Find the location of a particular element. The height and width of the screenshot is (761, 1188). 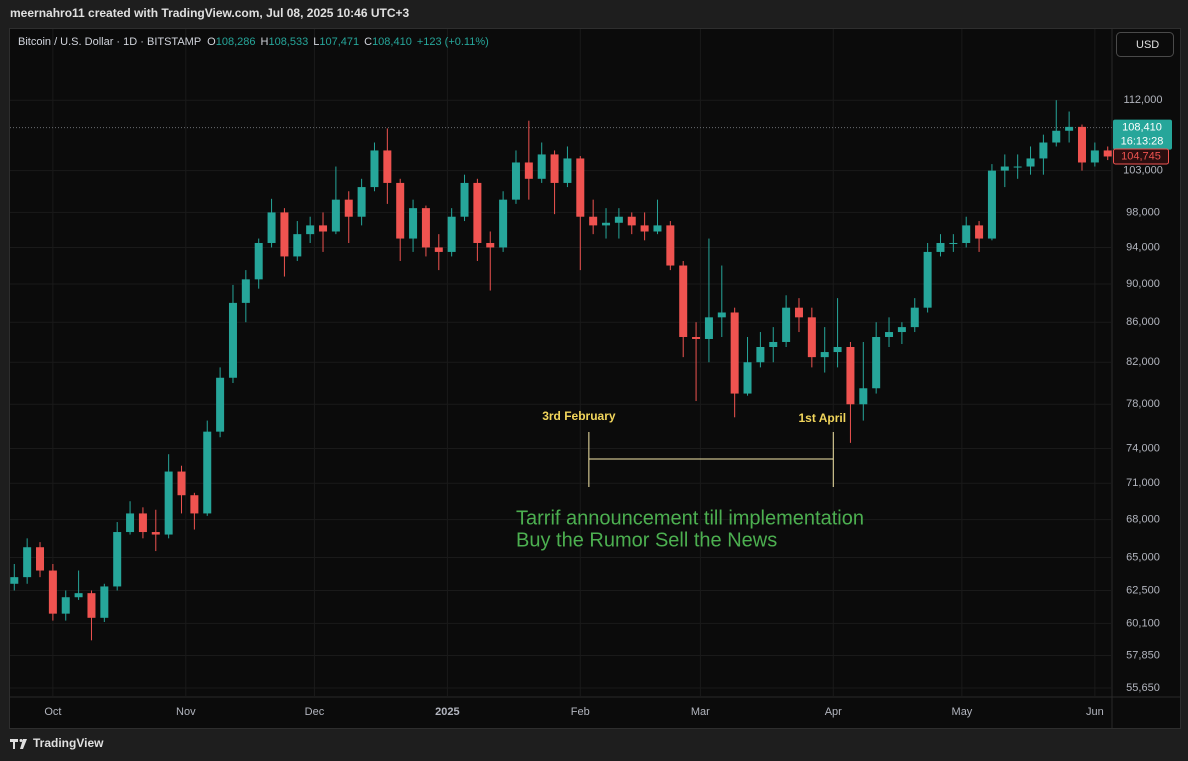

y-tick-label: 86,000 is located at coordinates (1143, 322).